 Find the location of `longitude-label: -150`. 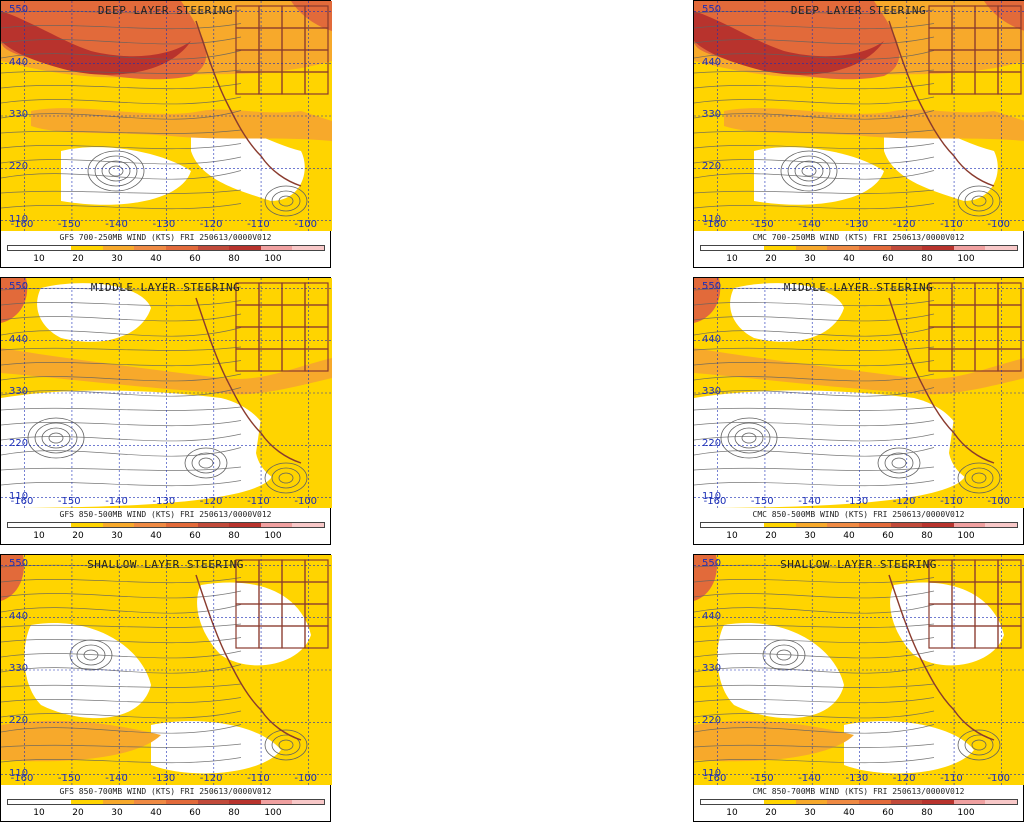

longitude-label: -150 is located at coordinates (762, 501).